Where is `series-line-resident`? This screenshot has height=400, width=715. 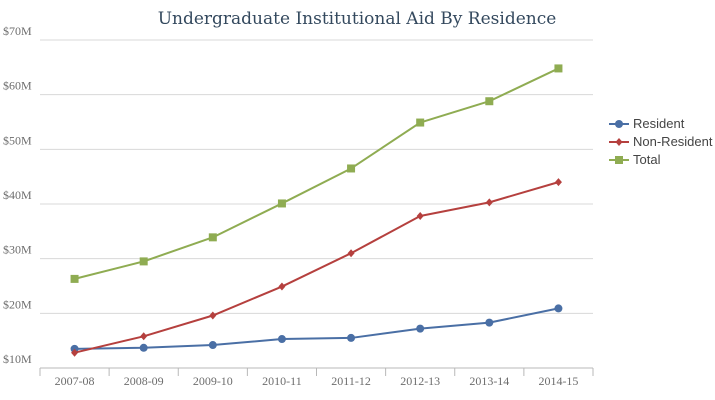 series-line-resident is located at coordinates (316, 328).